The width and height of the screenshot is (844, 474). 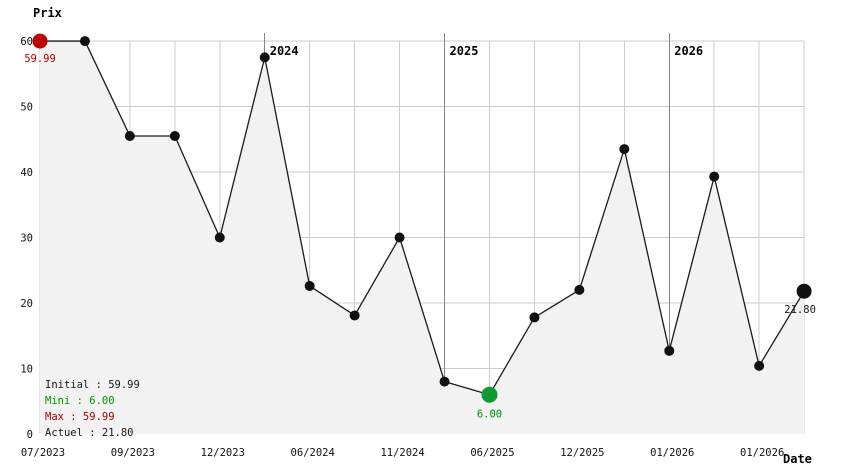 What do you see at coordinates (26, 42) in the screenshot?
I see `y-tick-label: 60` at bounding box center [26, 42].